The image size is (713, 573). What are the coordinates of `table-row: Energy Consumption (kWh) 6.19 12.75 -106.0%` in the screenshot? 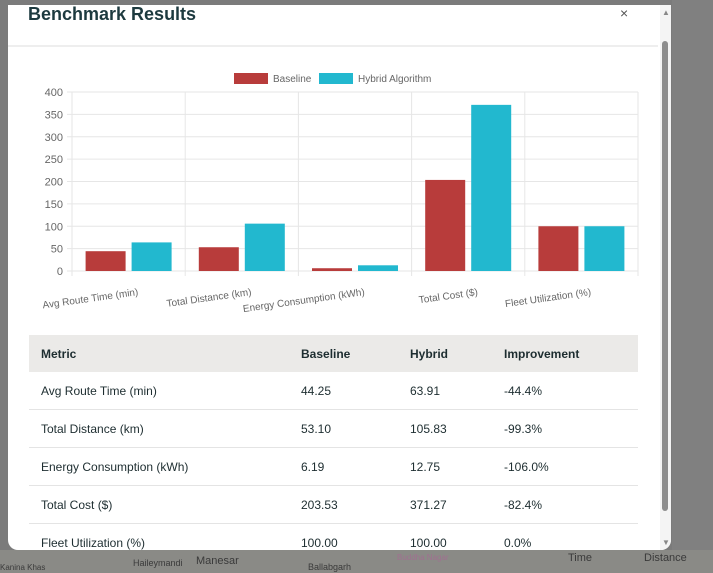 It's located at (333, 466).